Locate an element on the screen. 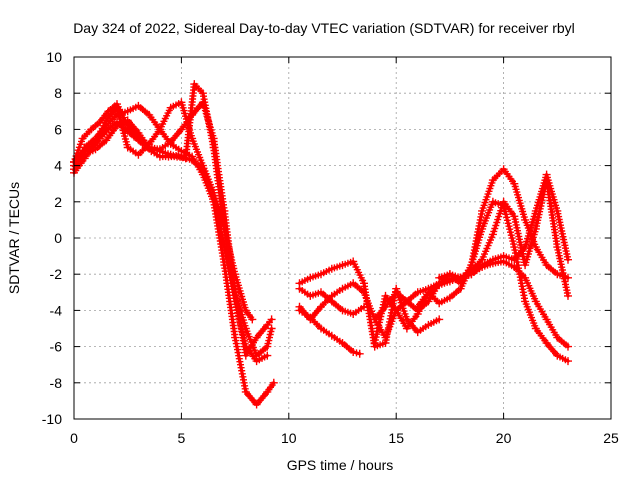 The height and width of the screenshot is (480, 640). y-tick-label: -8 is located at coordinates (56, 383).